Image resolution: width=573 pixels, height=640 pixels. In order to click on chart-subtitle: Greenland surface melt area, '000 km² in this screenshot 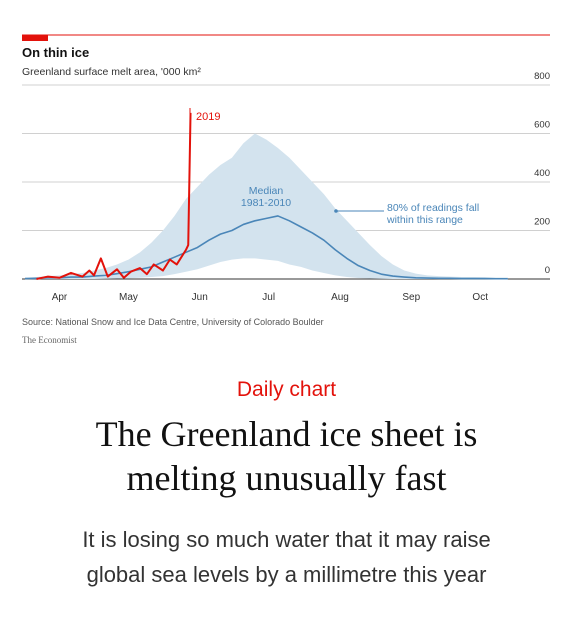, I will do `click(111, 72)`.